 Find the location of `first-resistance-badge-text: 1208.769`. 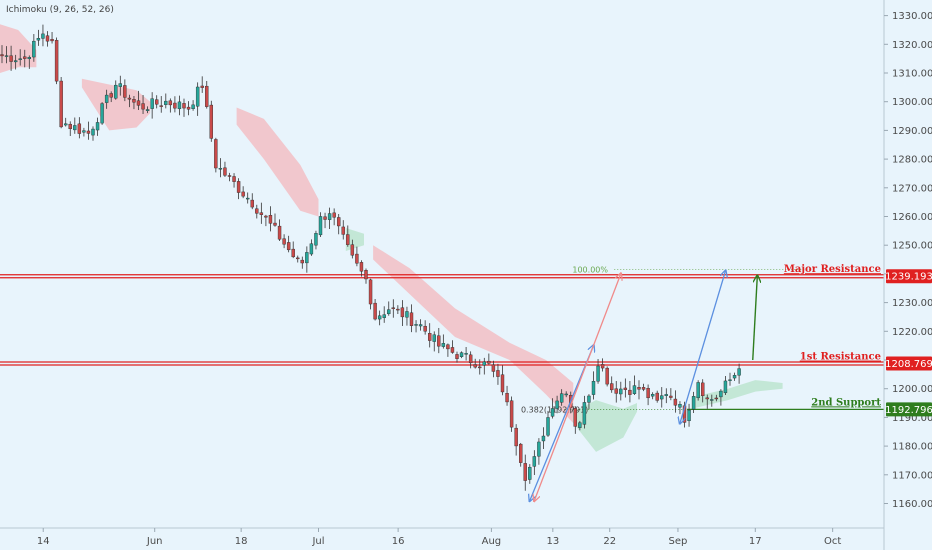

first-resistance-badge-text: 1208.769 is located at coordinates (908, 364).